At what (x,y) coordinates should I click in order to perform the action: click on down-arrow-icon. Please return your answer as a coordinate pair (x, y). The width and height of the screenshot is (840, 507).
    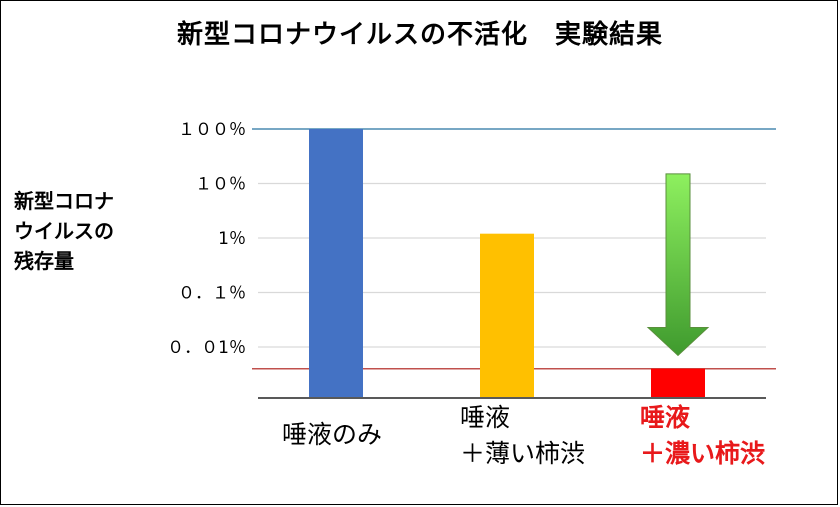
    Looking at the image, I should click on (678, 265).